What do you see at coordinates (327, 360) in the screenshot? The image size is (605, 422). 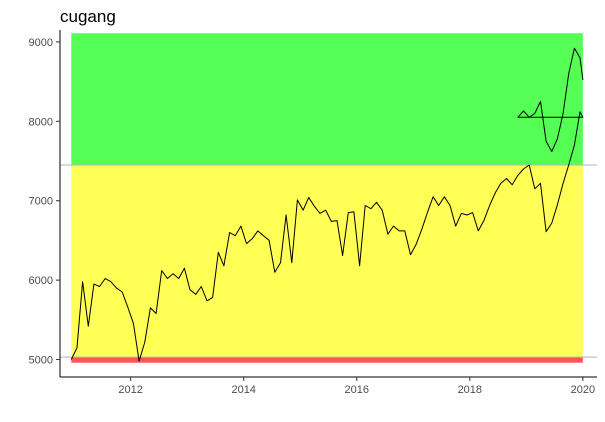 I see `band-low` at bounding box center [327, 360].